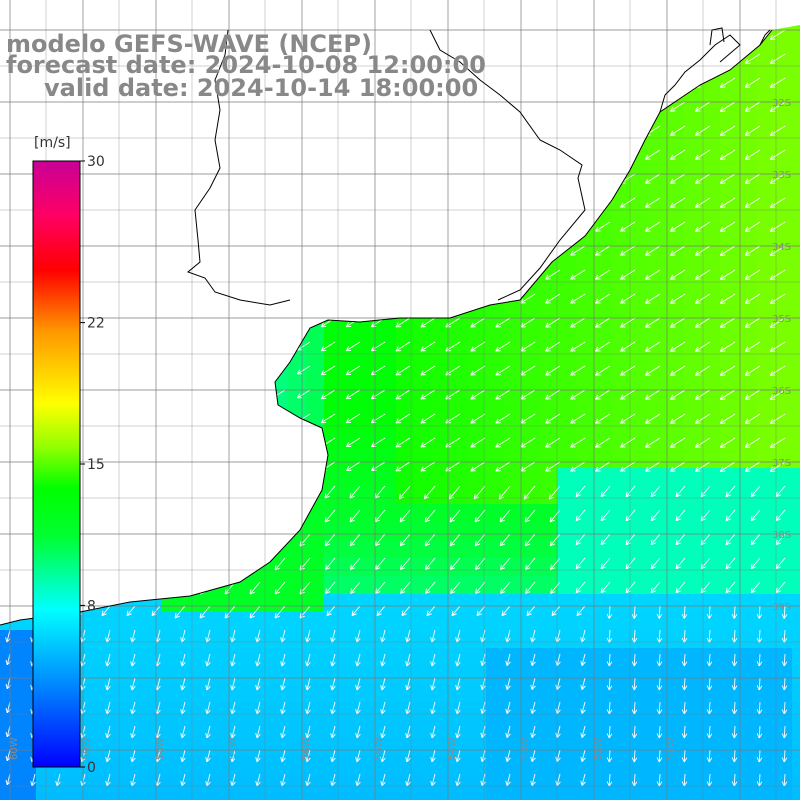 Image resolution: width=800 pixels, height=800 pixels. Describe the element at coordinates (189, 44) in the screenshot. I see `model-title: modelo GEFS-WAVE (NCEP)` at that location.